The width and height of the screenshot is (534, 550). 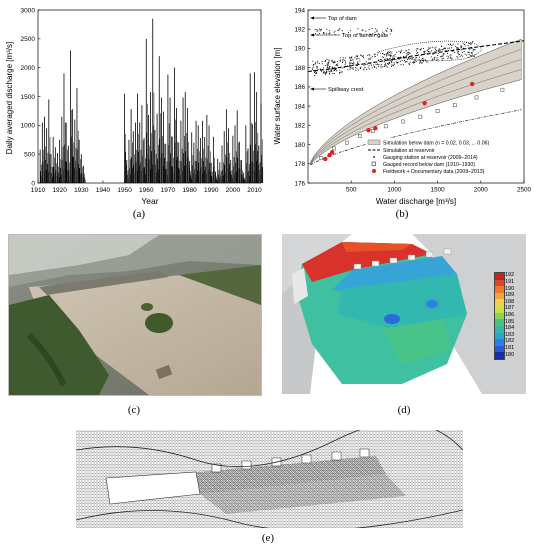 I want to click on x-tick-labels-b: 500 1000 1500 2000 2500, so click(x=438, y=187).